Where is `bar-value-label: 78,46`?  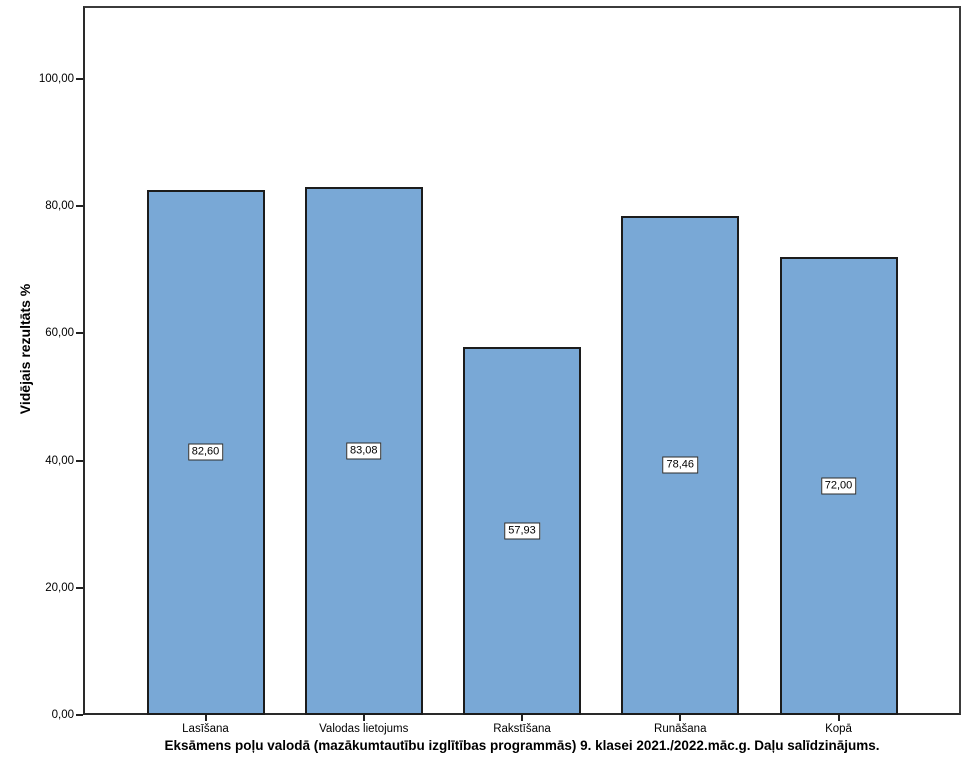 bar-value-label: 78,46 is located at coordinates (680, 465).